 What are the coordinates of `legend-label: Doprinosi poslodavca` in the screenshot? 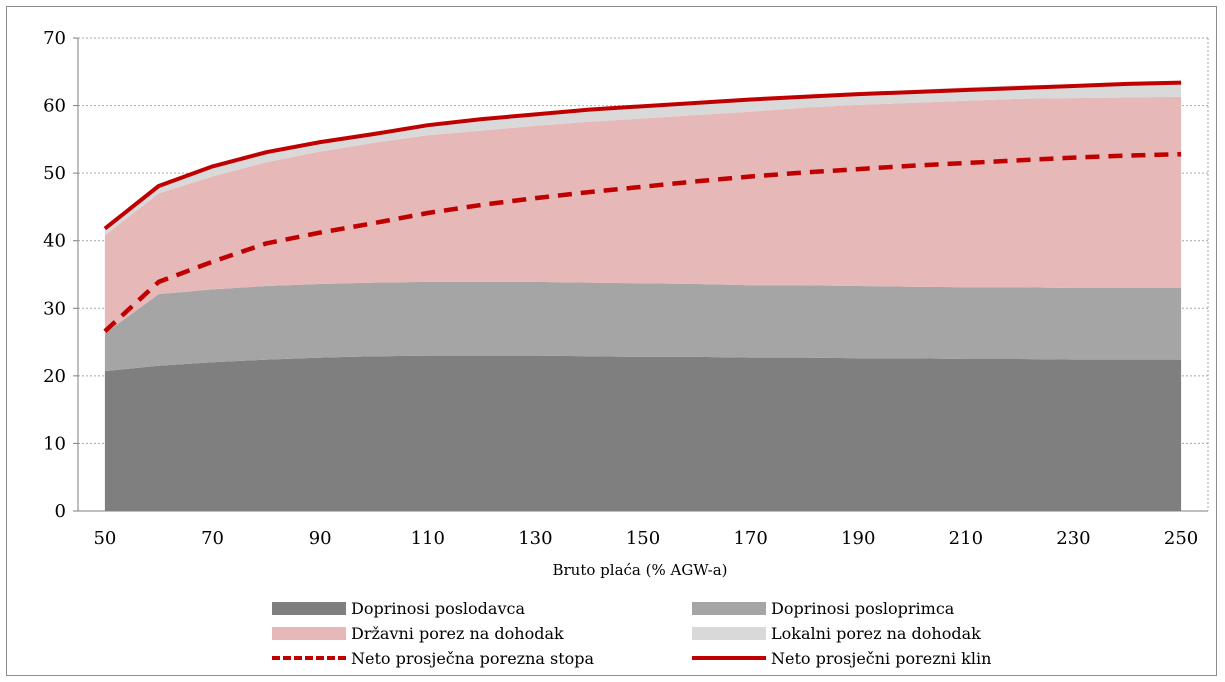 It's located at (438, 608).